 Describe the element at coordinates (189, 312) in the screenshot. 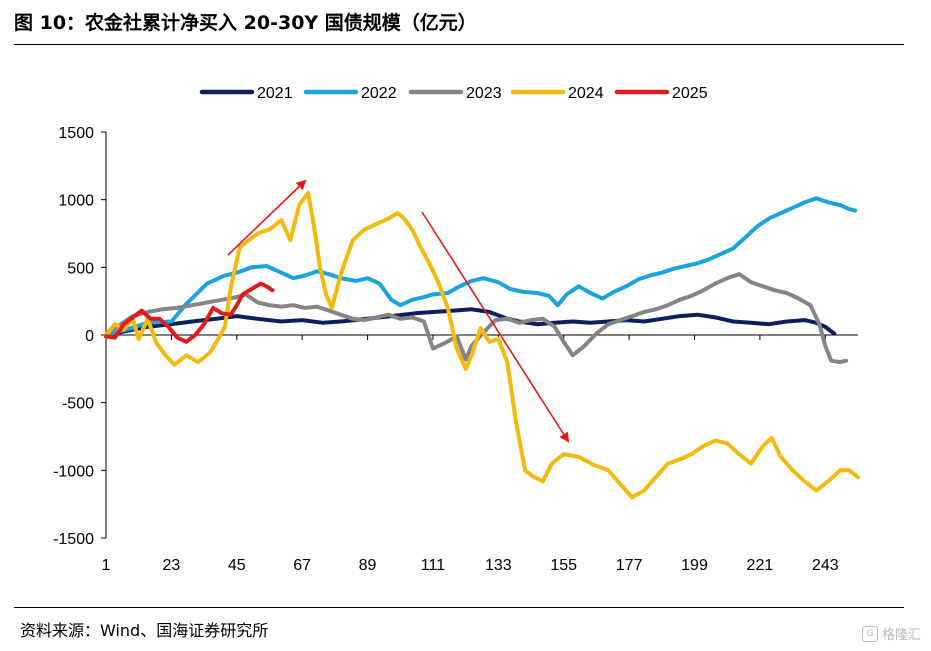

I see `series-line-2025` at that location.